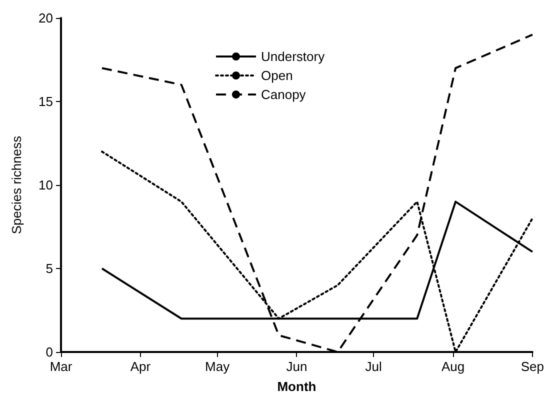  What do you see at coordinates (45, 18) in the screenshot?
I see `y-tick-label: 20` at bounding box center [45, 18].